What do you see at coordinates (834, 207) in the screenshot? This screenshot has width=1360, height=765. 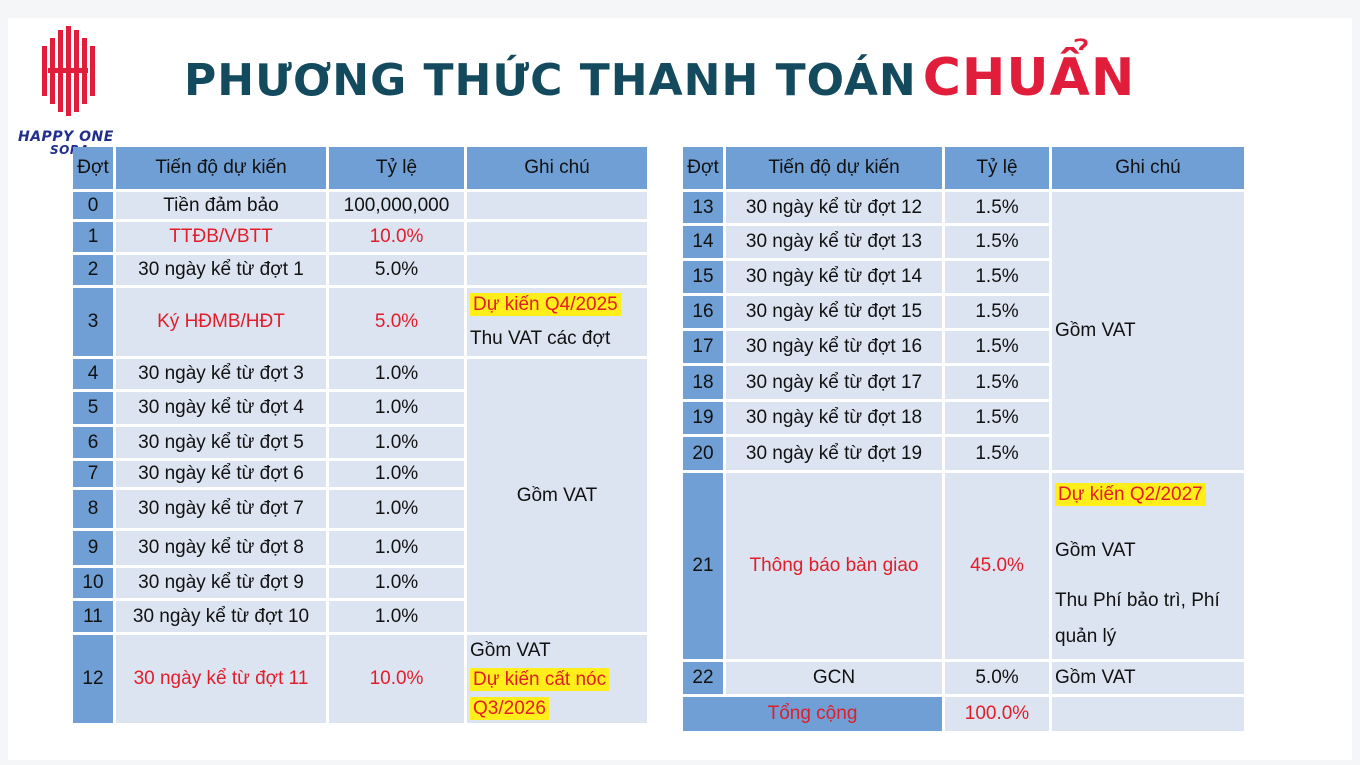 I see `tiendo-cell: 30 ngày kể từ đợt 12` at bounding box center [834, 207].